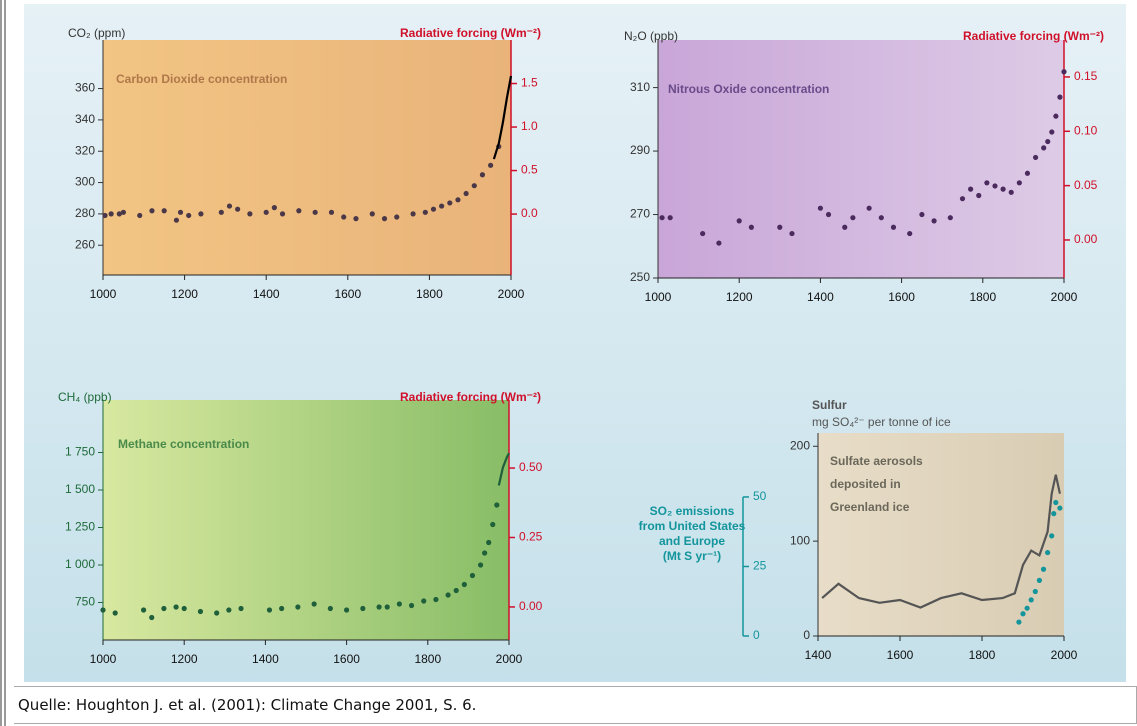 The image size is (1137, 726). Describe the element at coordinates (748, 89) in the screenshot. I see `panel-title: Nitrous Oxide concentration` at that location.